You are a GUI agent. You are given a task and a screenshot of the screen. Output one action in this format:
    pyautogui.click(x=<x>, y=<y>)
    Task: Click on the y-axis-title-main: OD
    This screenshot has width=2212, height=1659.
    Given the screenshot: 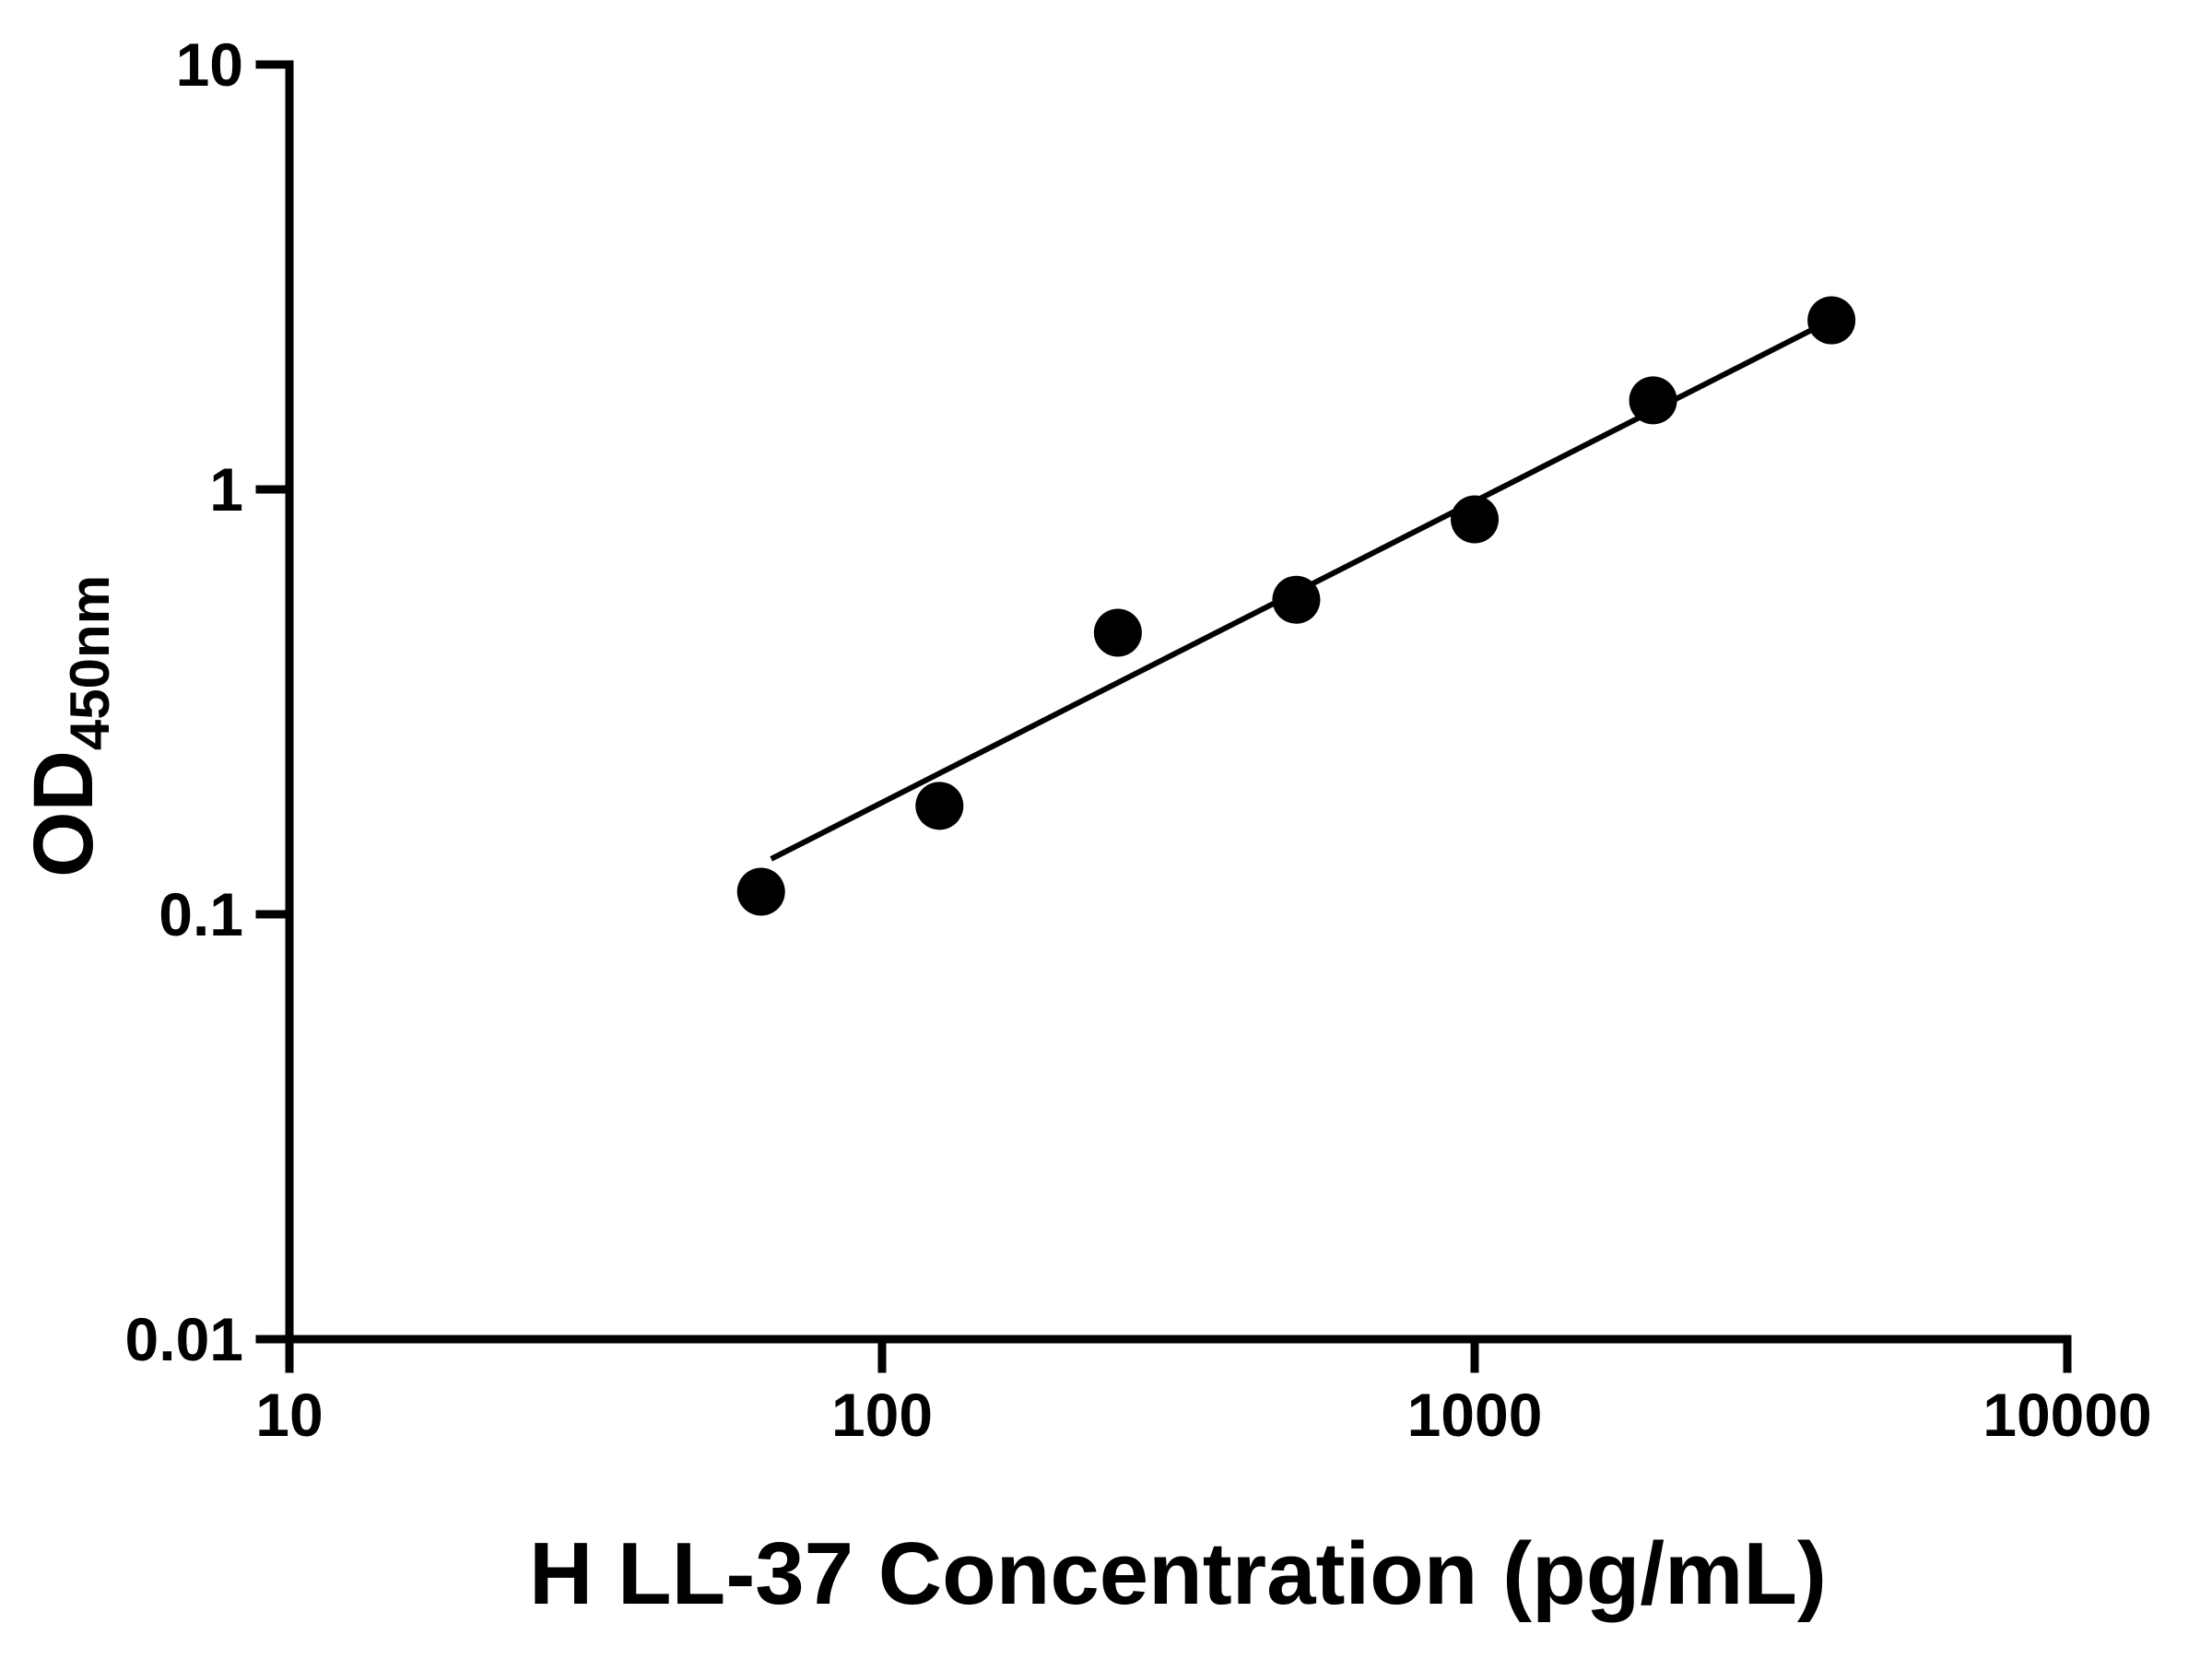 What is the action you would take?
    pyautogui.click(x=64, y=813)
    